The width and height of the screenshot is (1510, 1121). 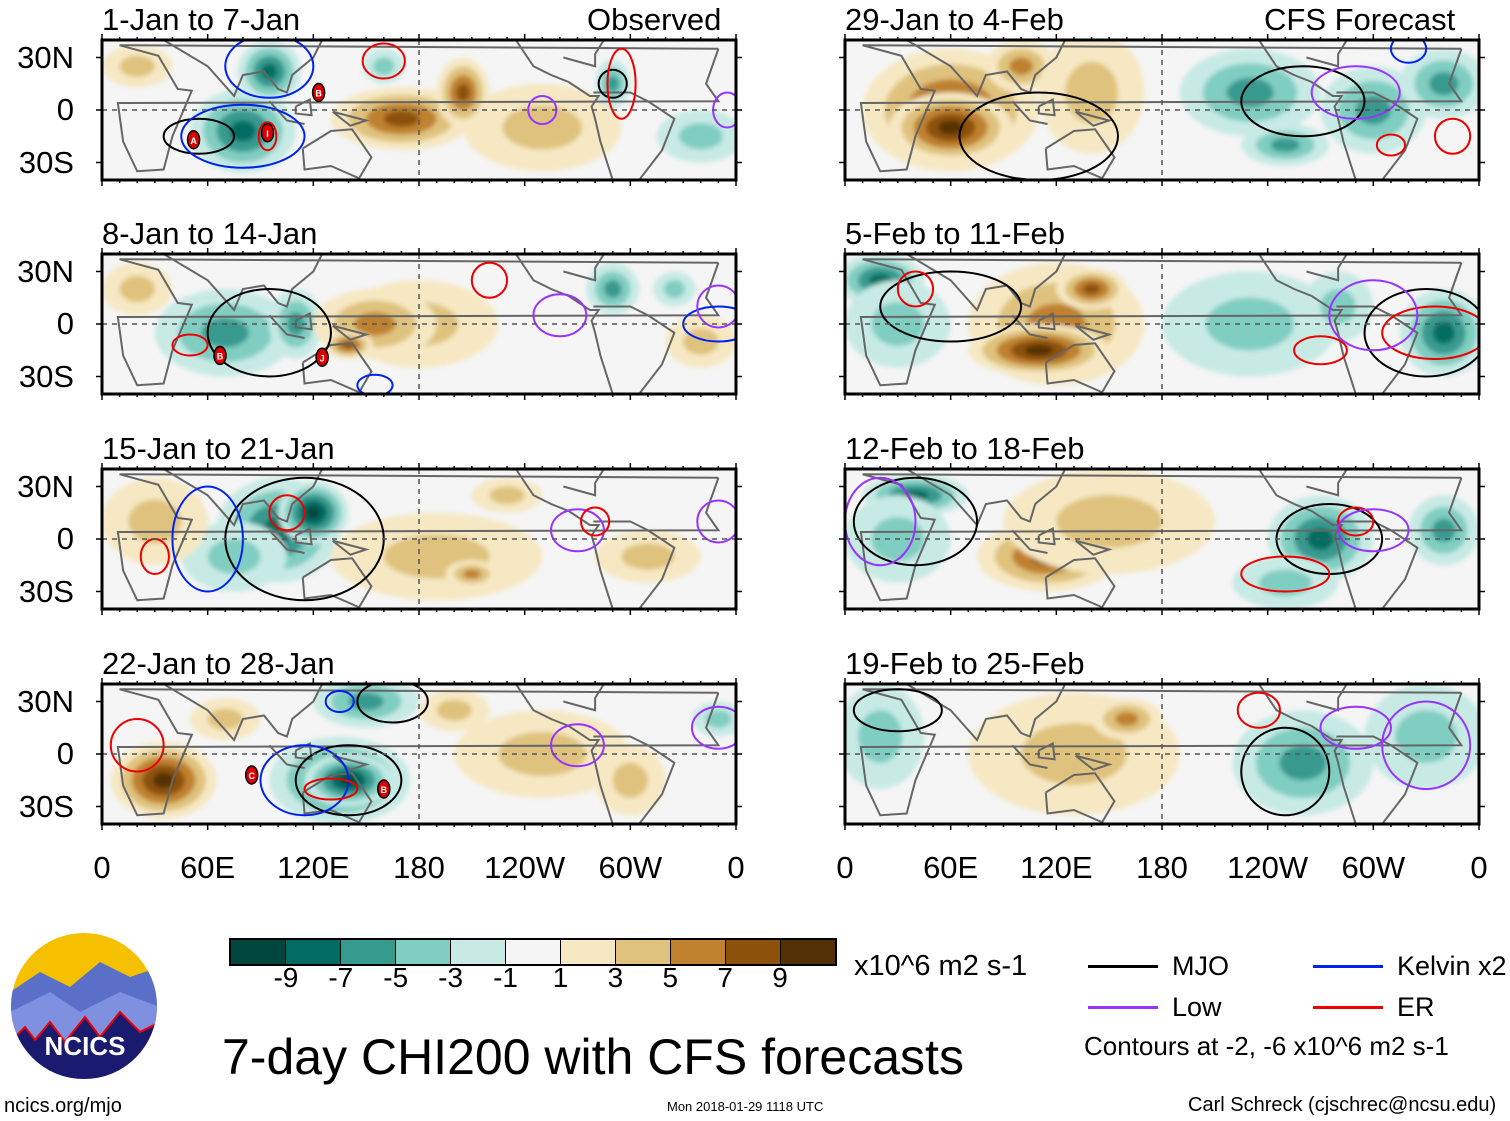 I want to click on legend-label: ER, so click(x=1416, y=1007).